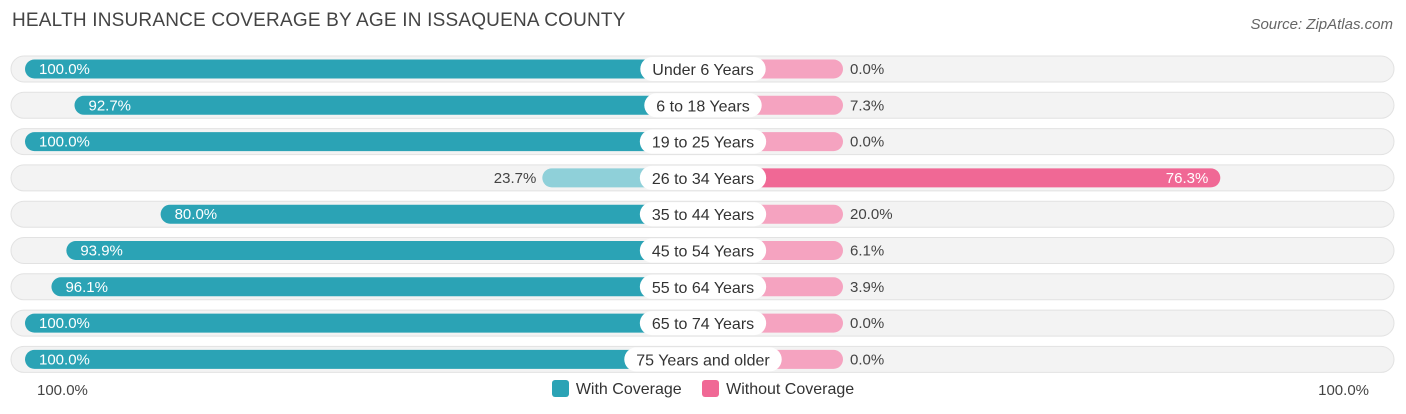 This screenshot has width=1406, height=414. I want to click on source-note: Source: ZipAtlas.com, so click(1321, 24).